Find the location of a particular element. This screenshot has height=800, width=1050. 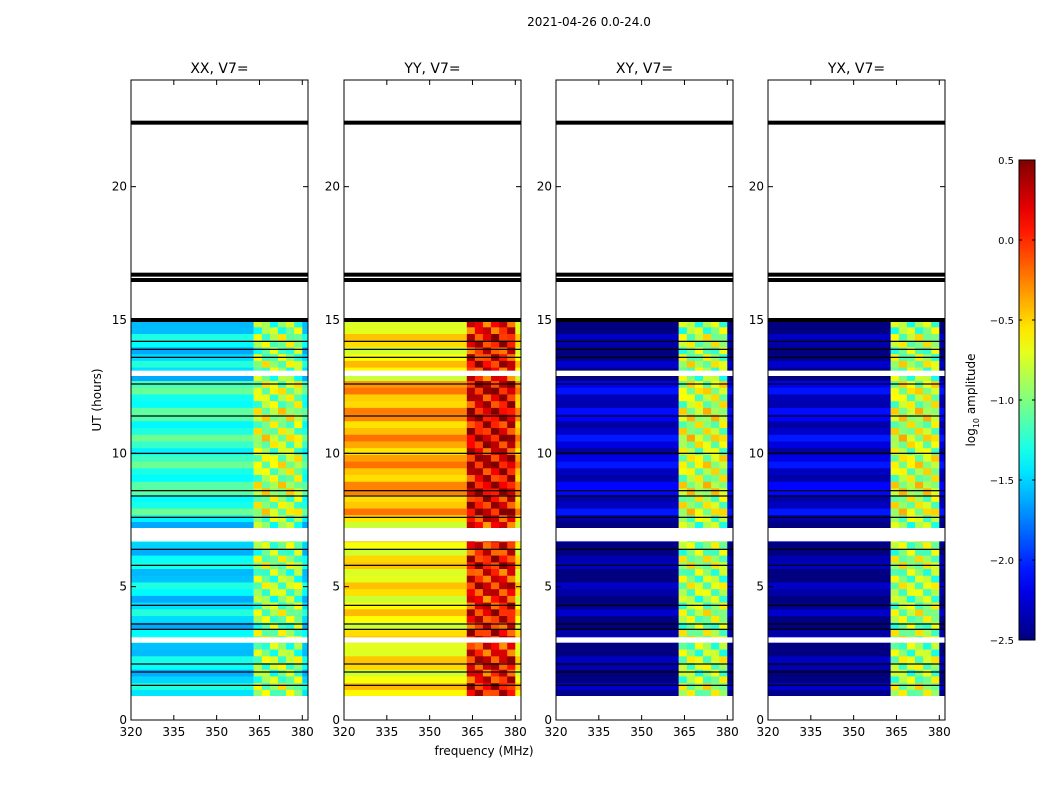

panel-title: YY, V7= is located at coordinates (431, 69).